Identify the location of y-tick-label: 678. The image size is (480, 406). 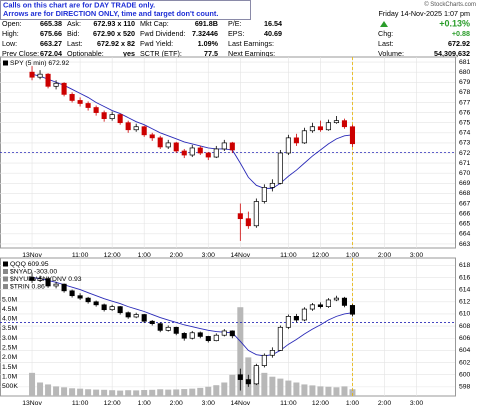
(465, 92).